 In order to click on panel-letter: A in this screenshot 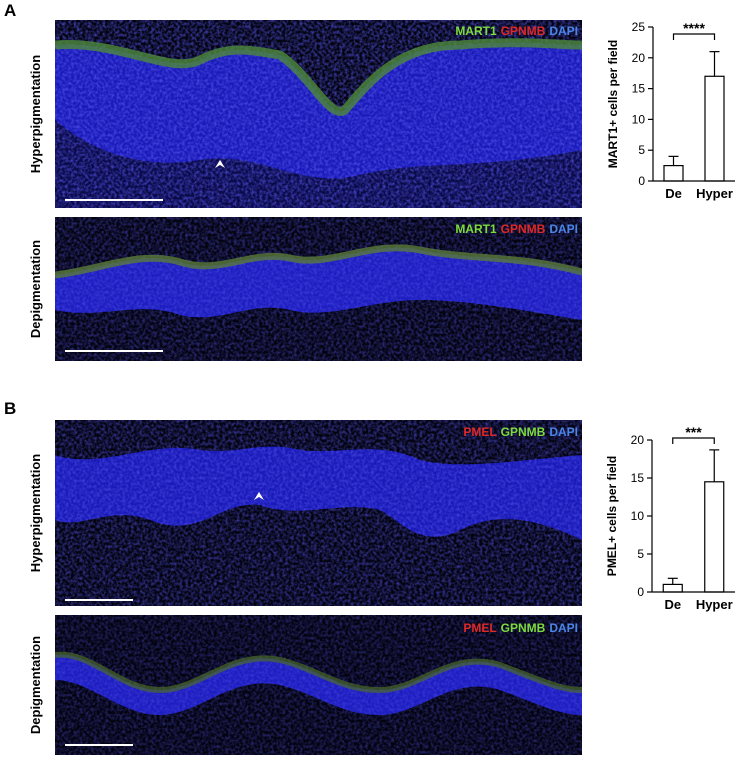, I will do `click(10, 10)`.